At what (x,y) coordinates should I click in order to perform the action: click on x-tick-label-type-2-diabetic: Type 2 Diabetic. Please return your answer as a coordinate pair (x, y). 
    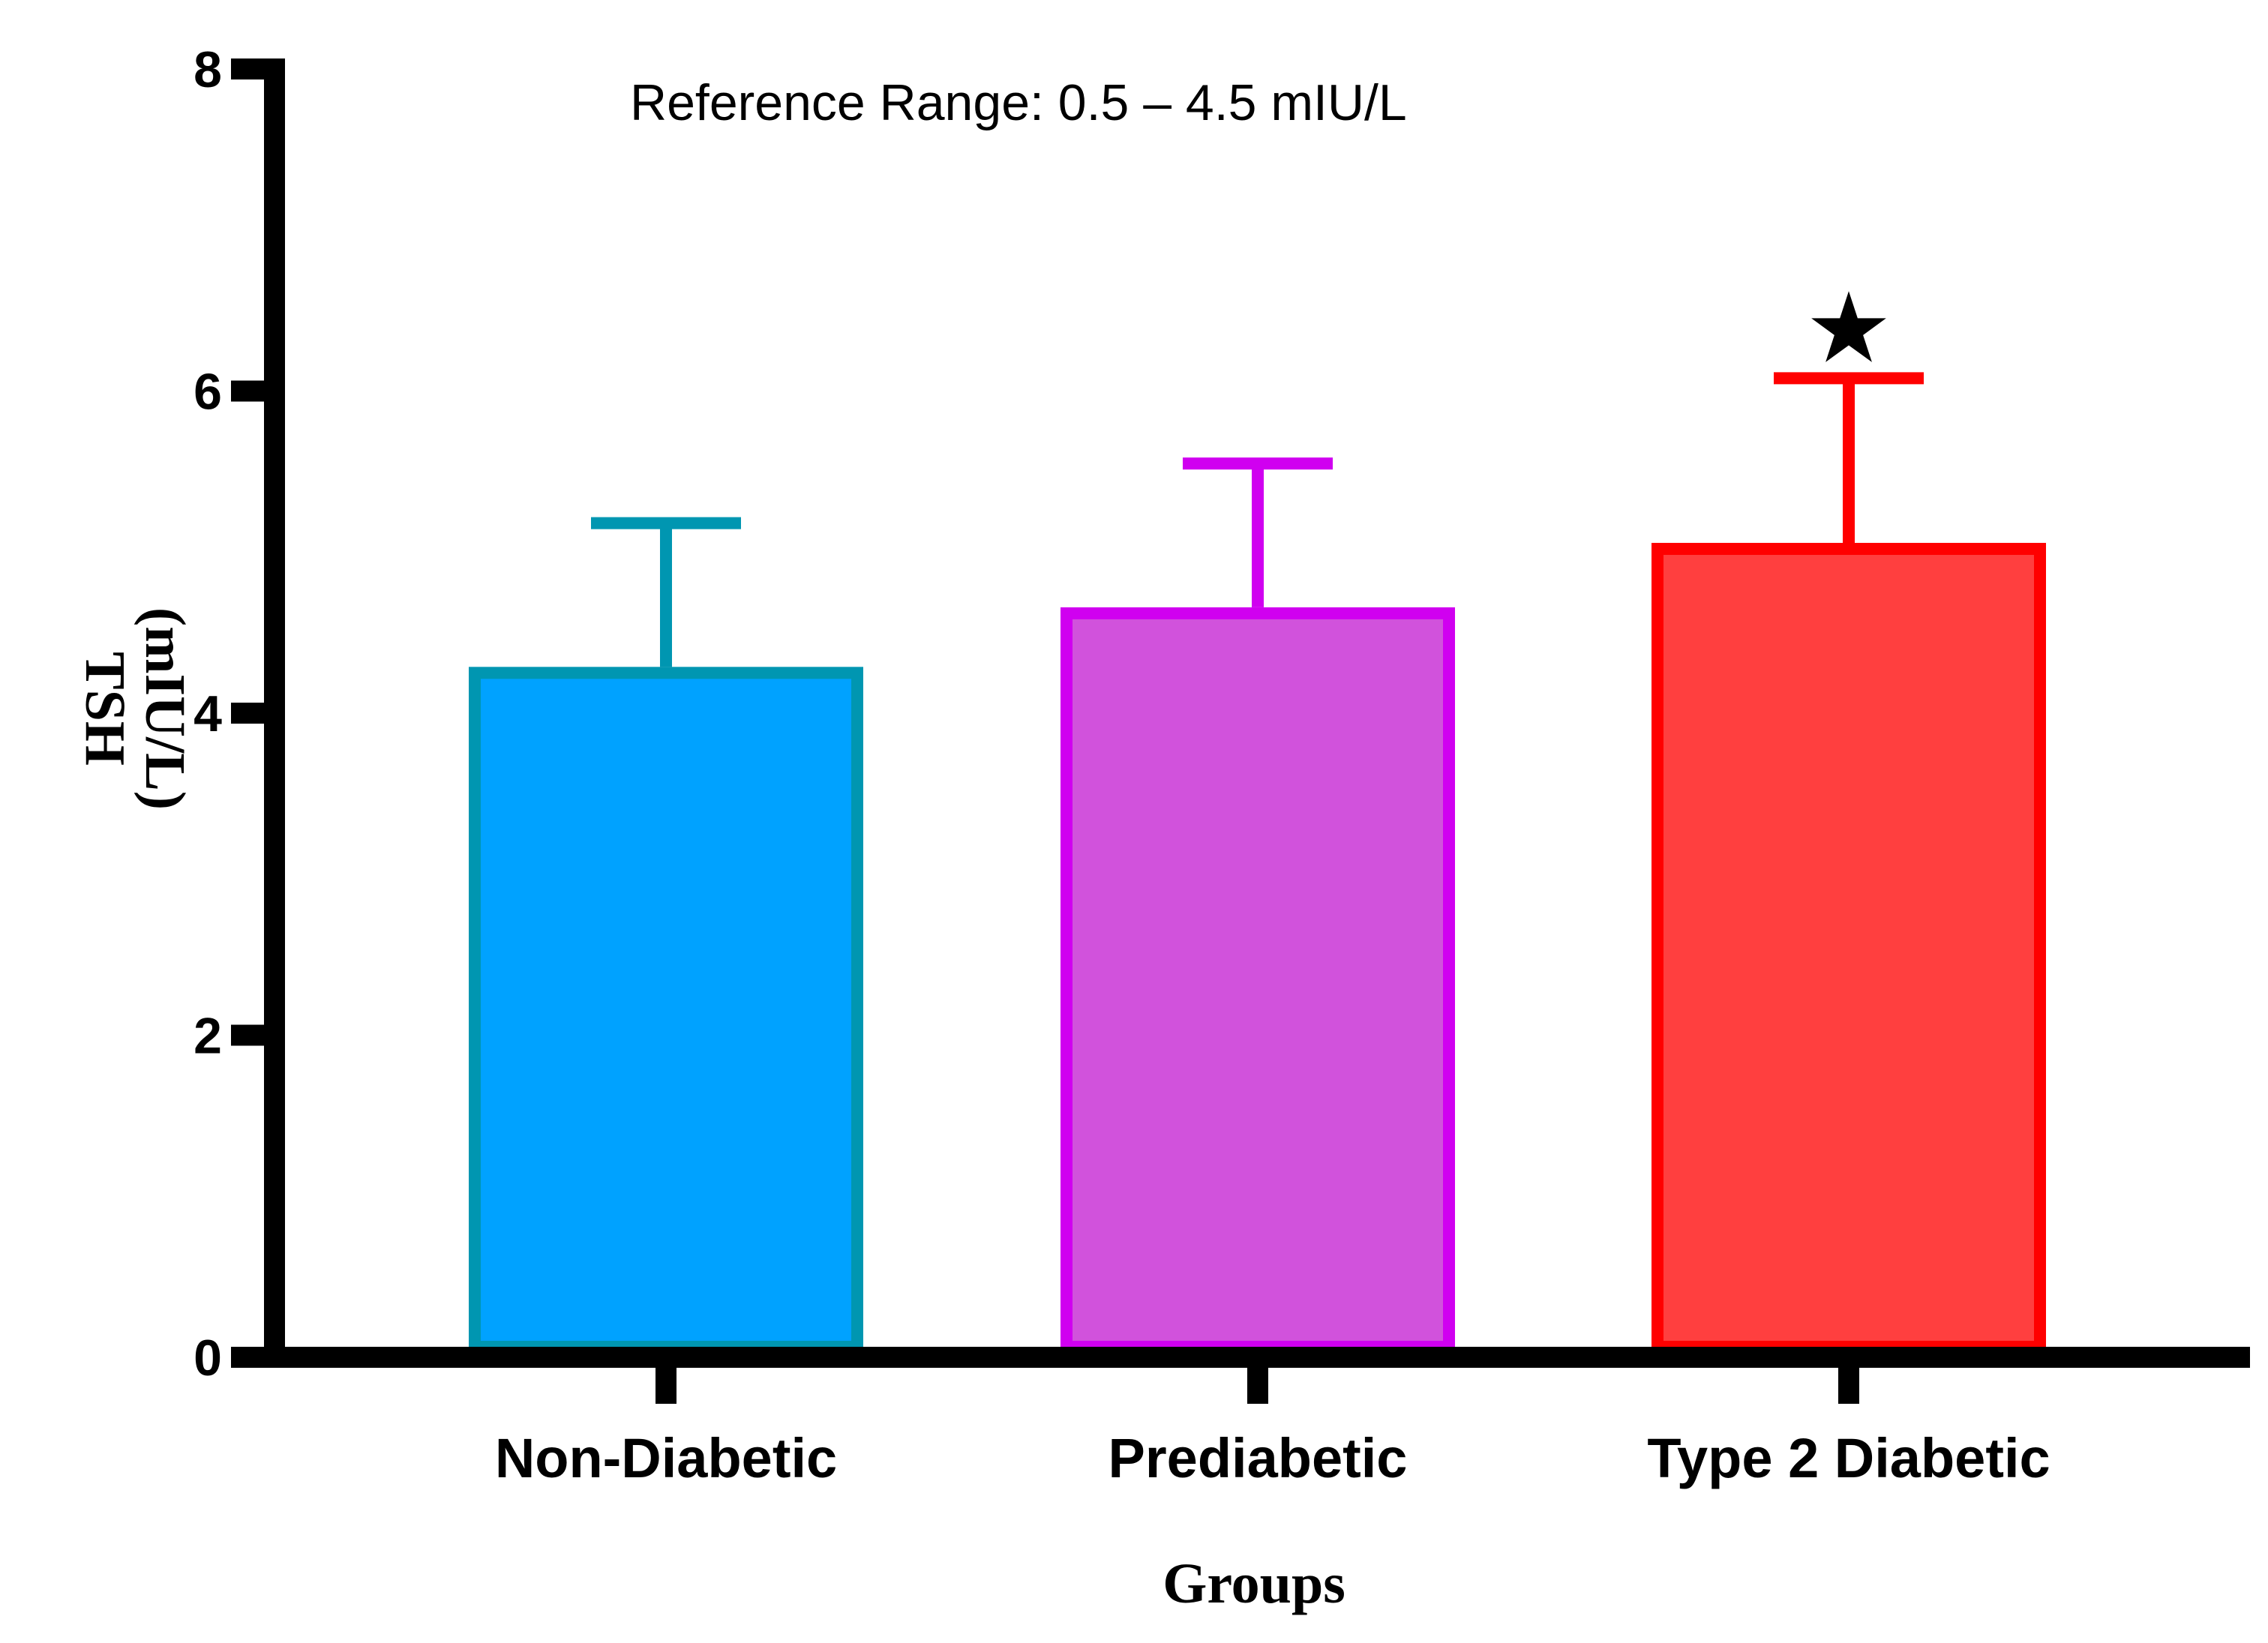
    Looking at the image, I should click on (1848, 1458).